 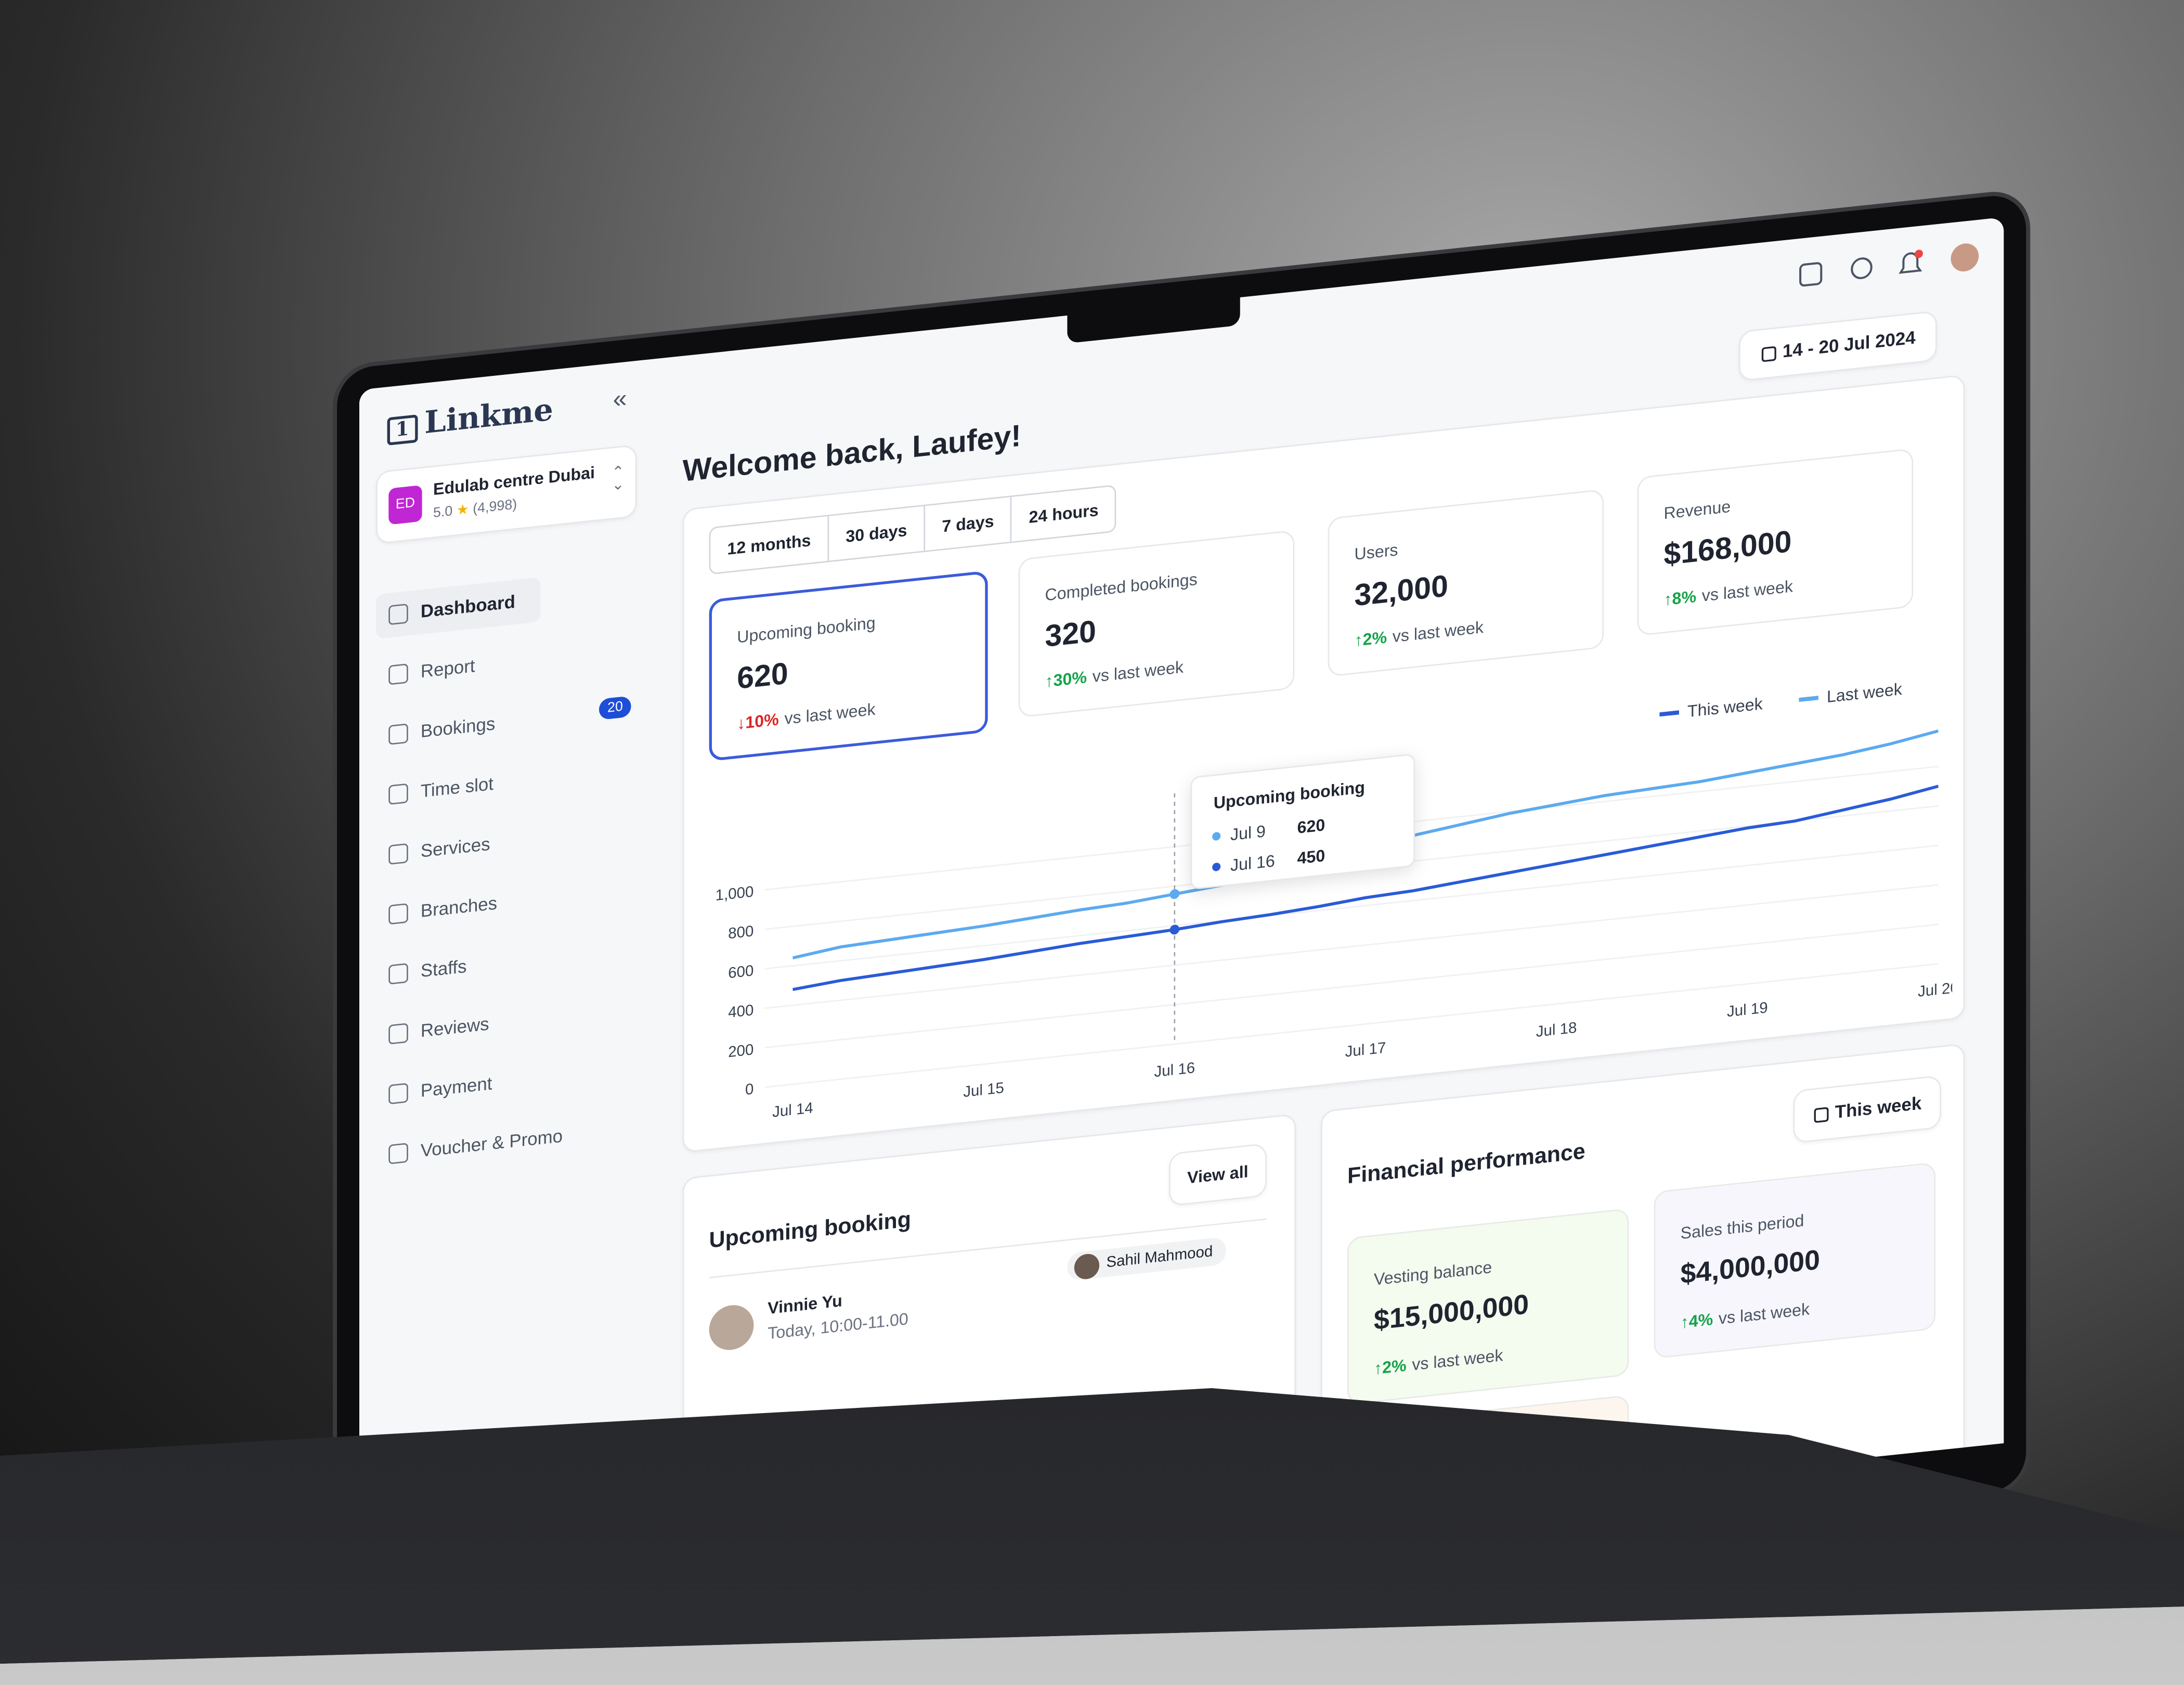 I want to click on nav-label: Bookings, so click(x=458, y=727).